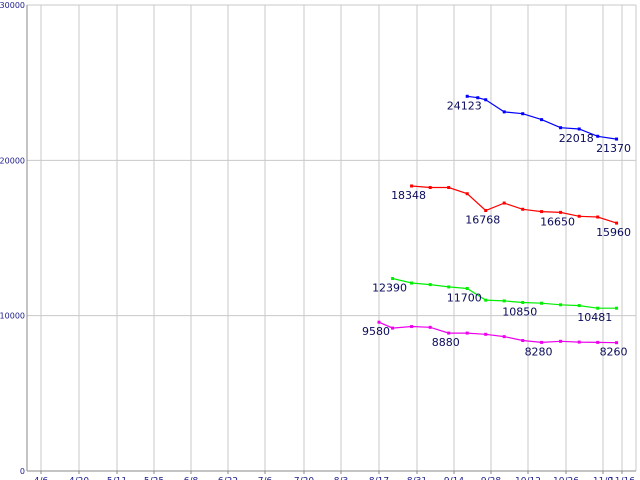 This screenshot has height=480, width=640. Describe the element at coordinates (389, 288) in the screenshot. I see `data-label: 12390` at that location.